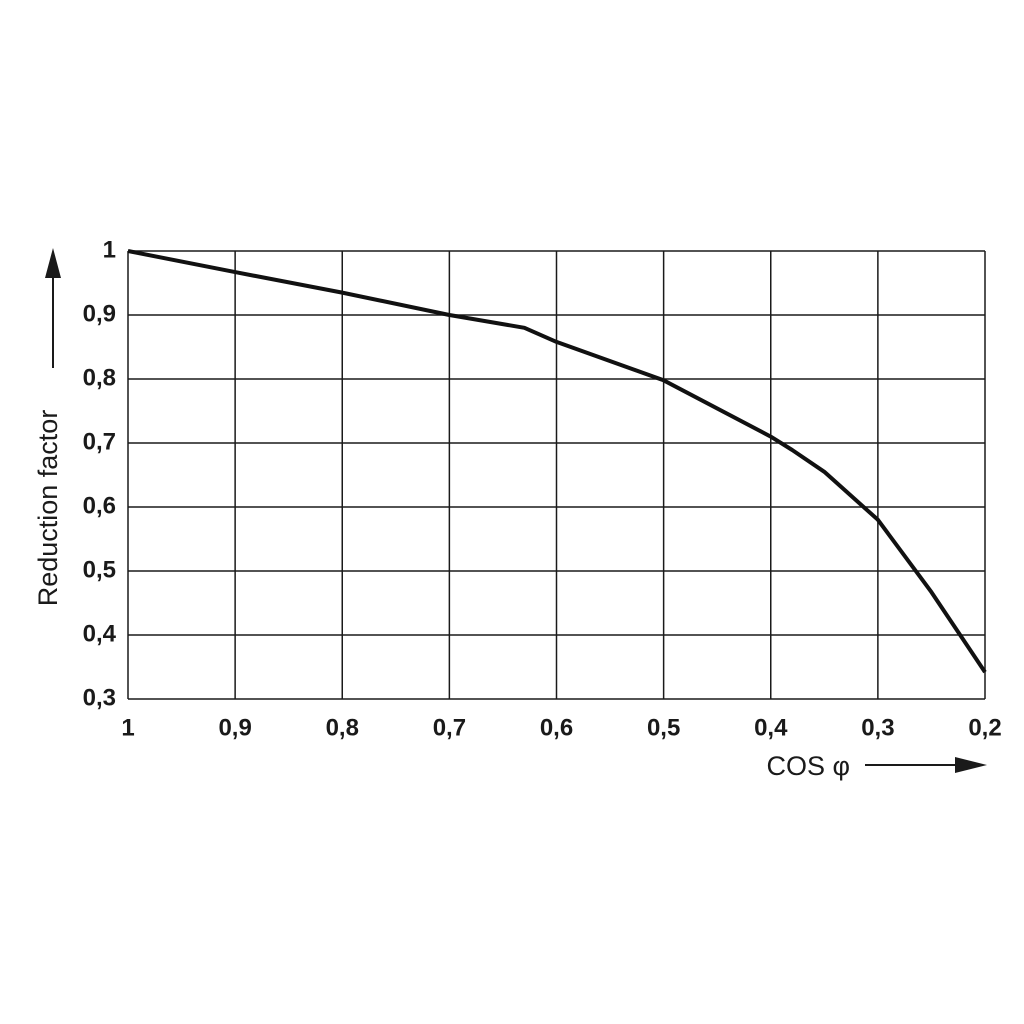 Image resolution: width=1024 pixels, height=1024 pixels. I want to click on y-axis-title: Reduction factor, so click(48, 508).